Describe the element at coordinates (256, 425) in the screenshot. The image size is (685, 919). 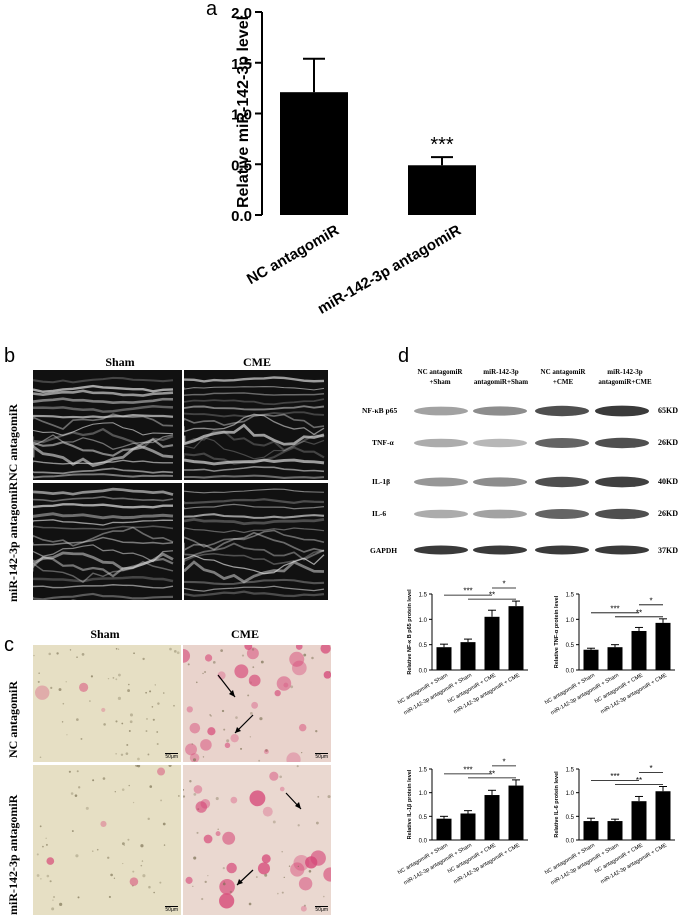
I see `echo-image-nc-cme` at that location.